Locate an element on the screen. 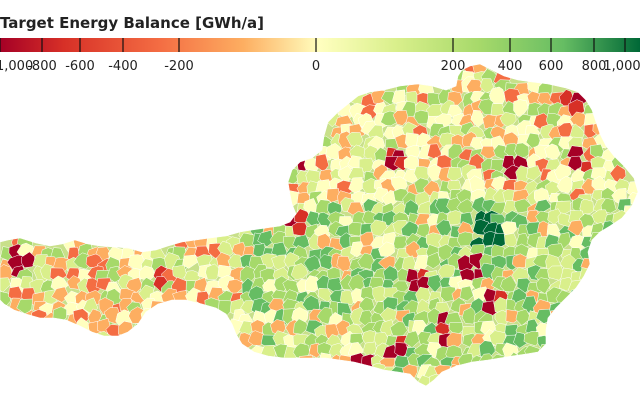 This screenshot has width=640, height=400. legend-tick-label: 200 is located at coordinates (453, 66).